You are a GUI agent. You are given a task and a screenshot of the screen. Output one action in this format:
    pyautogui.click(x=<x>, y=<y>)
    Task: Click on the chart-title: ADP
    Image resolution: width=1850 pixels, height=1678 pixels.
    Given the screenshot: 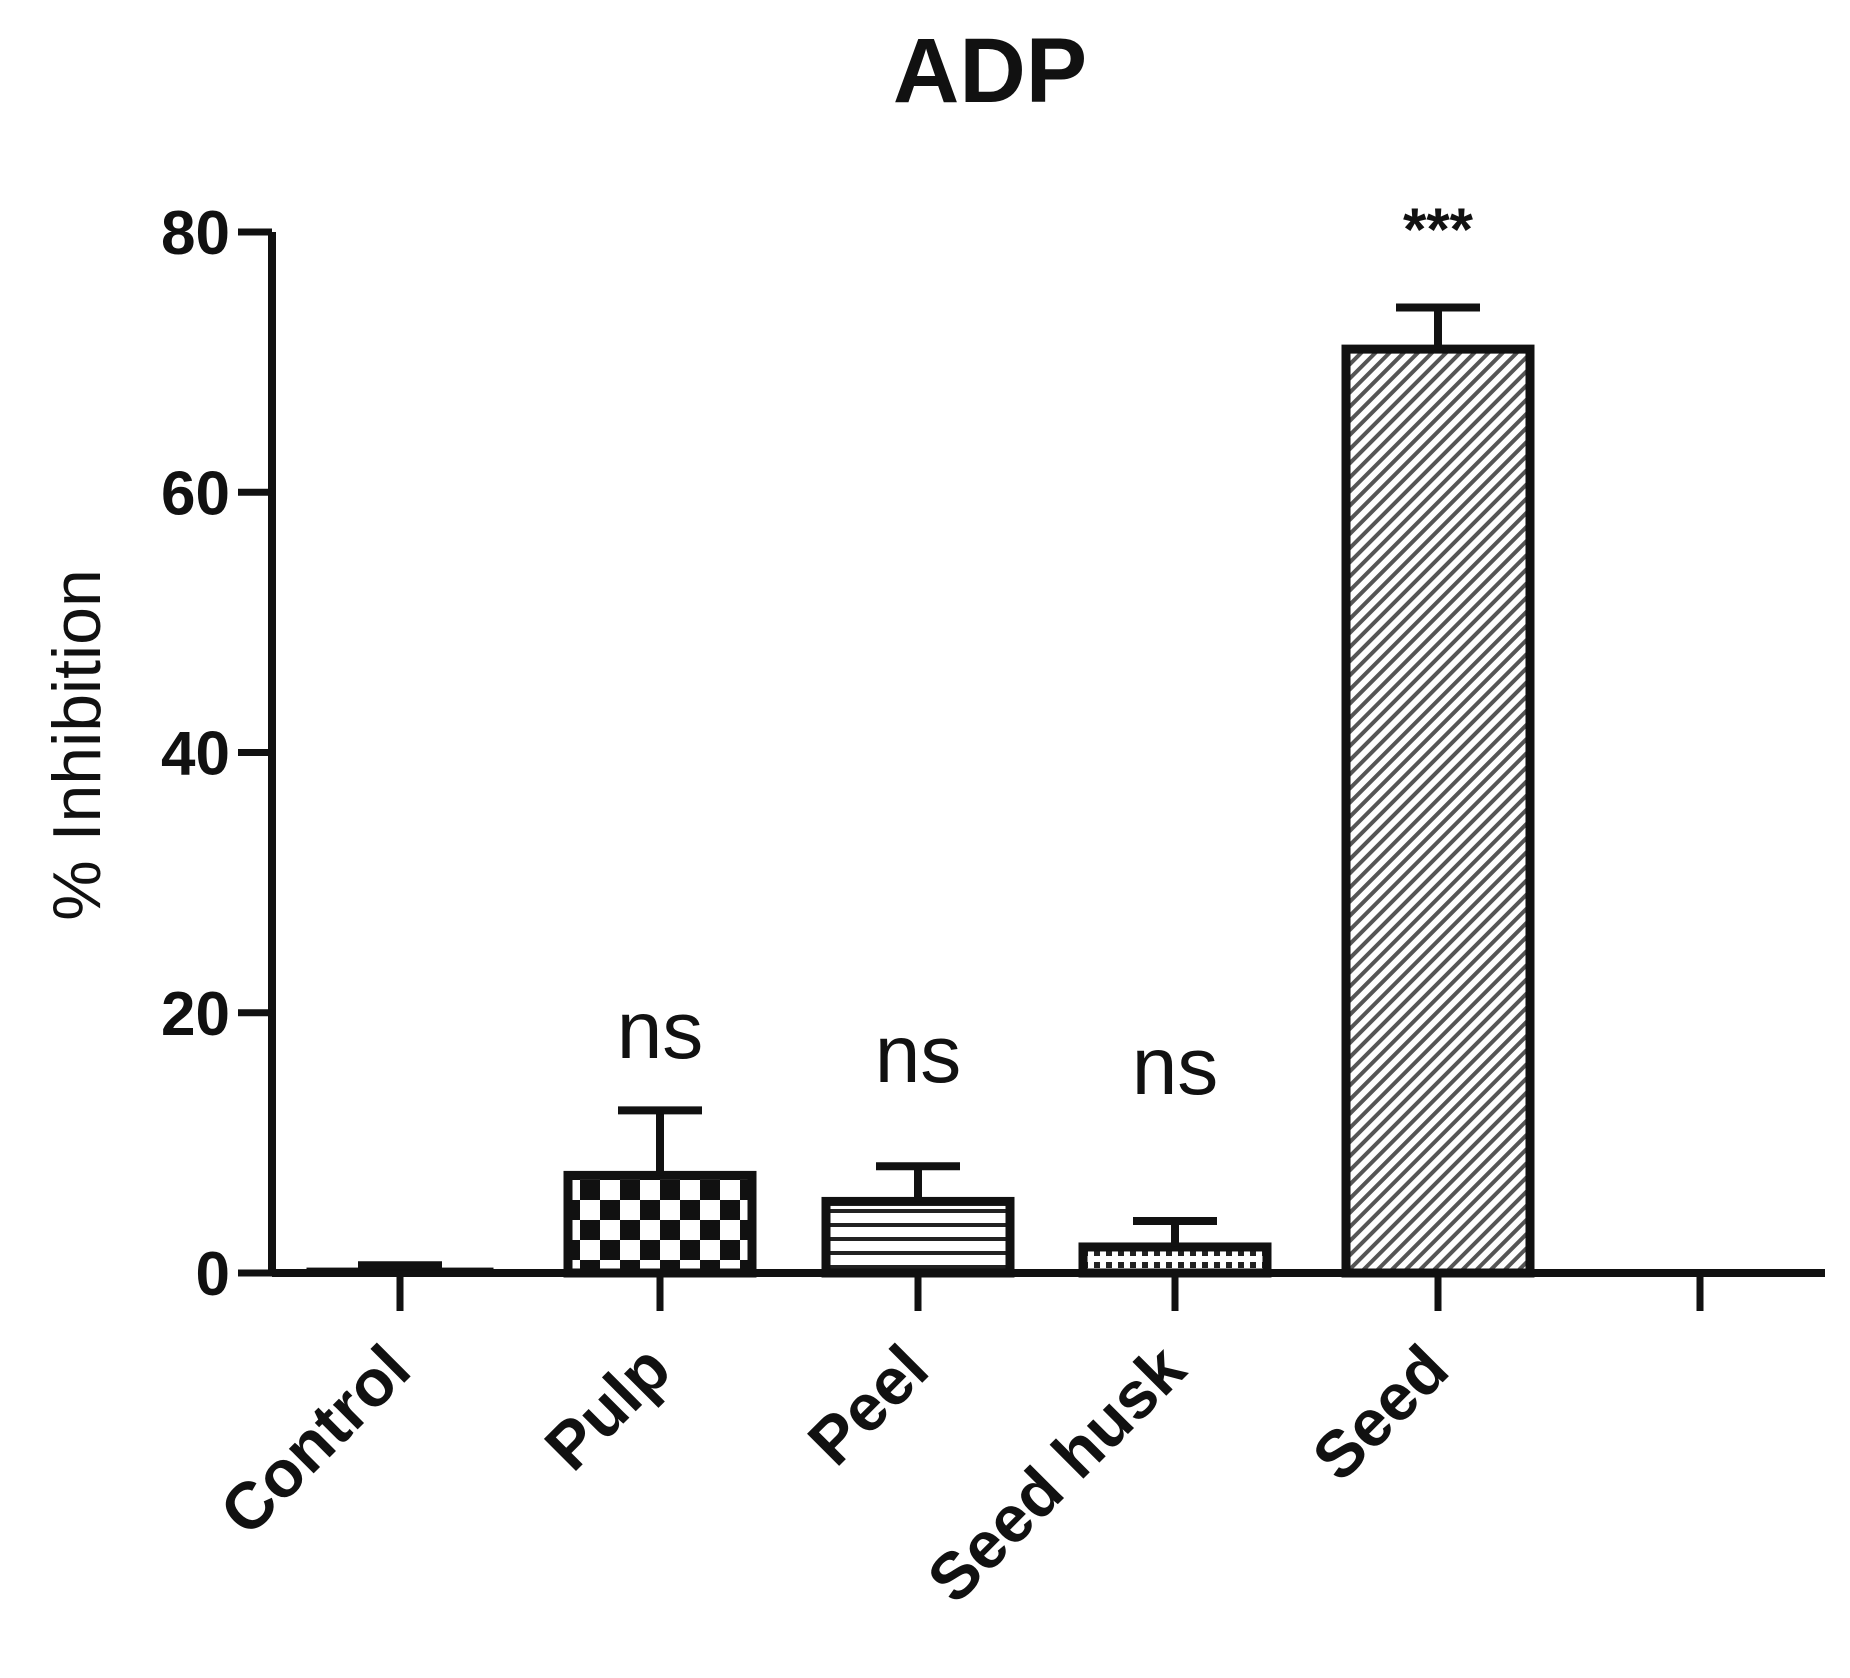 What is the action you would take?
    pyautogui.click(x=990, y=71)
    